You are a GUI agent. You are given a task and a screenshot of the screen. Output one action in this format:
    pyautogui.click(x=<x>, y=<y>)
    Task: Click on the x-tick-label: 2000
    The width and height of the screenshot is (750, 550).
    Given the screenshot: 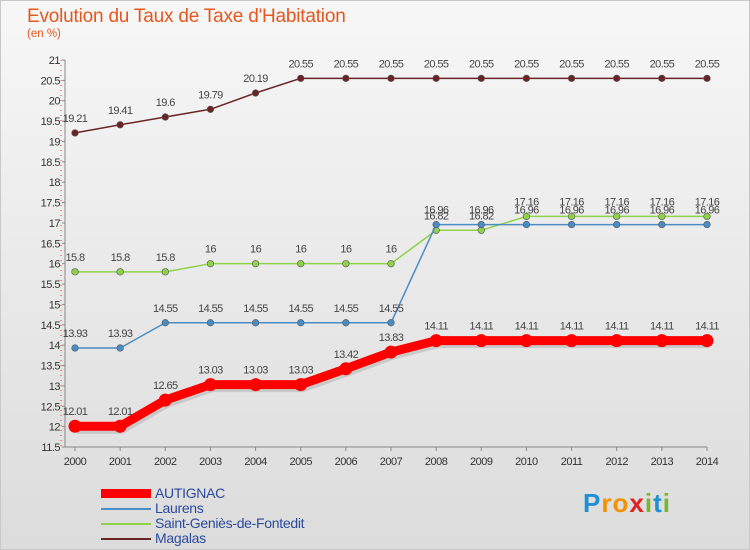 What is the action you would take?
    pyautogui.click(x=75, y=462)
    